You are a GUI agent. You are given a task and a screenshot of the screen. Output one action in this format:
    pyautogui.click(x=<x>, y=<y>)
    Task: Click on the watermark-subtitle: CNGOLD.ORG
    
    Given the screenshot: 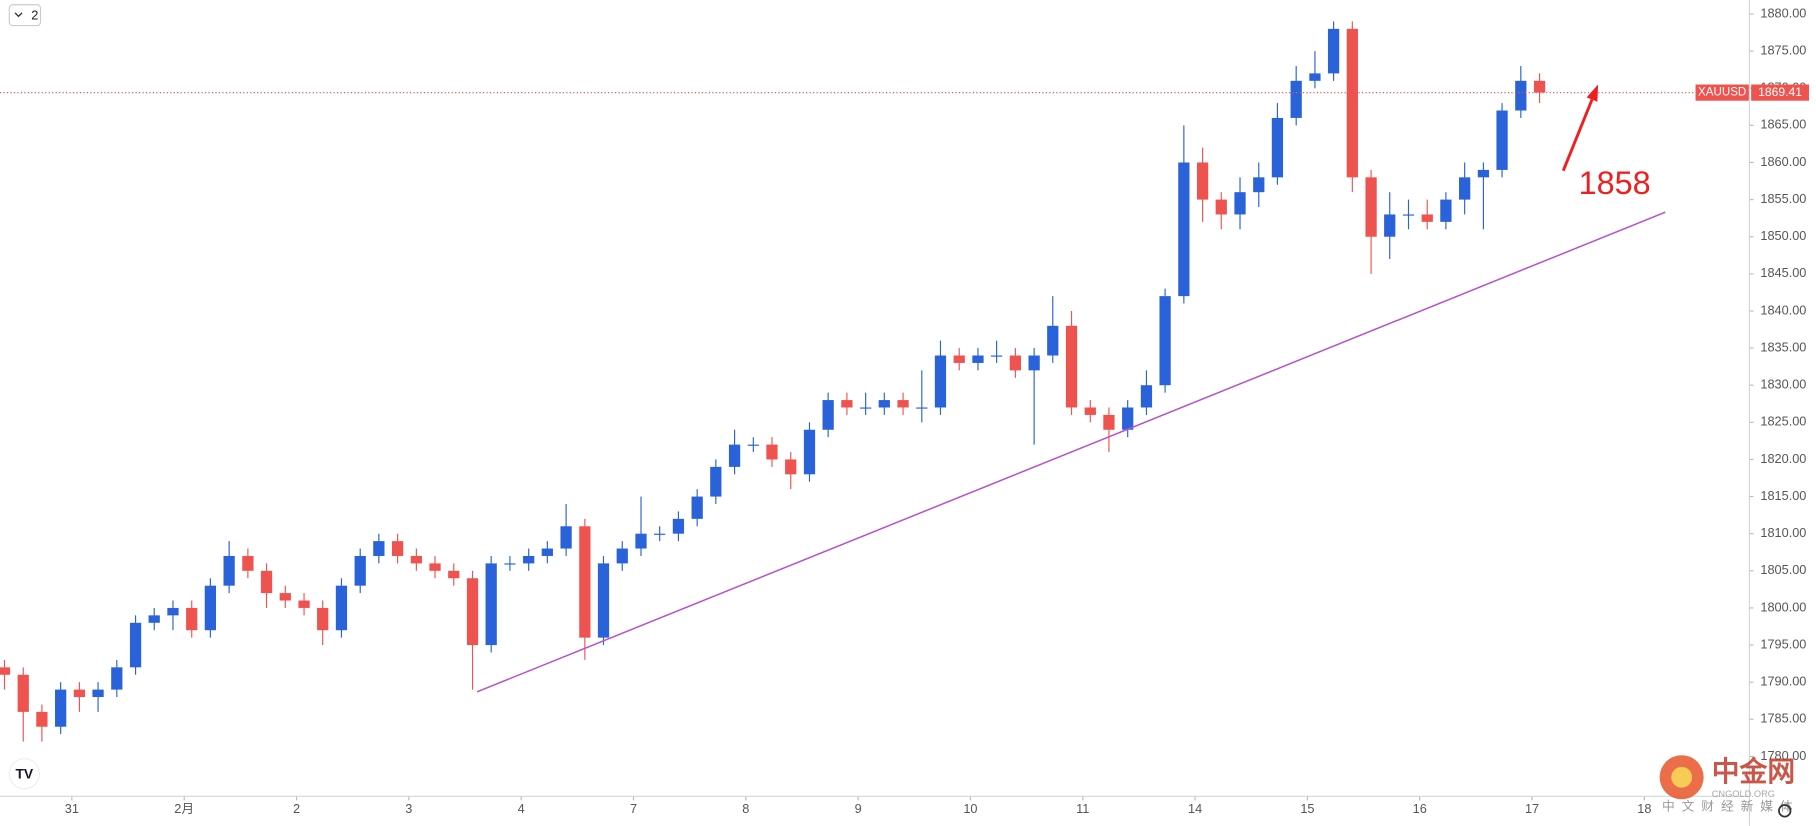 What is the action you would take?
    pyautogui.click(x=1743, y=794)
    